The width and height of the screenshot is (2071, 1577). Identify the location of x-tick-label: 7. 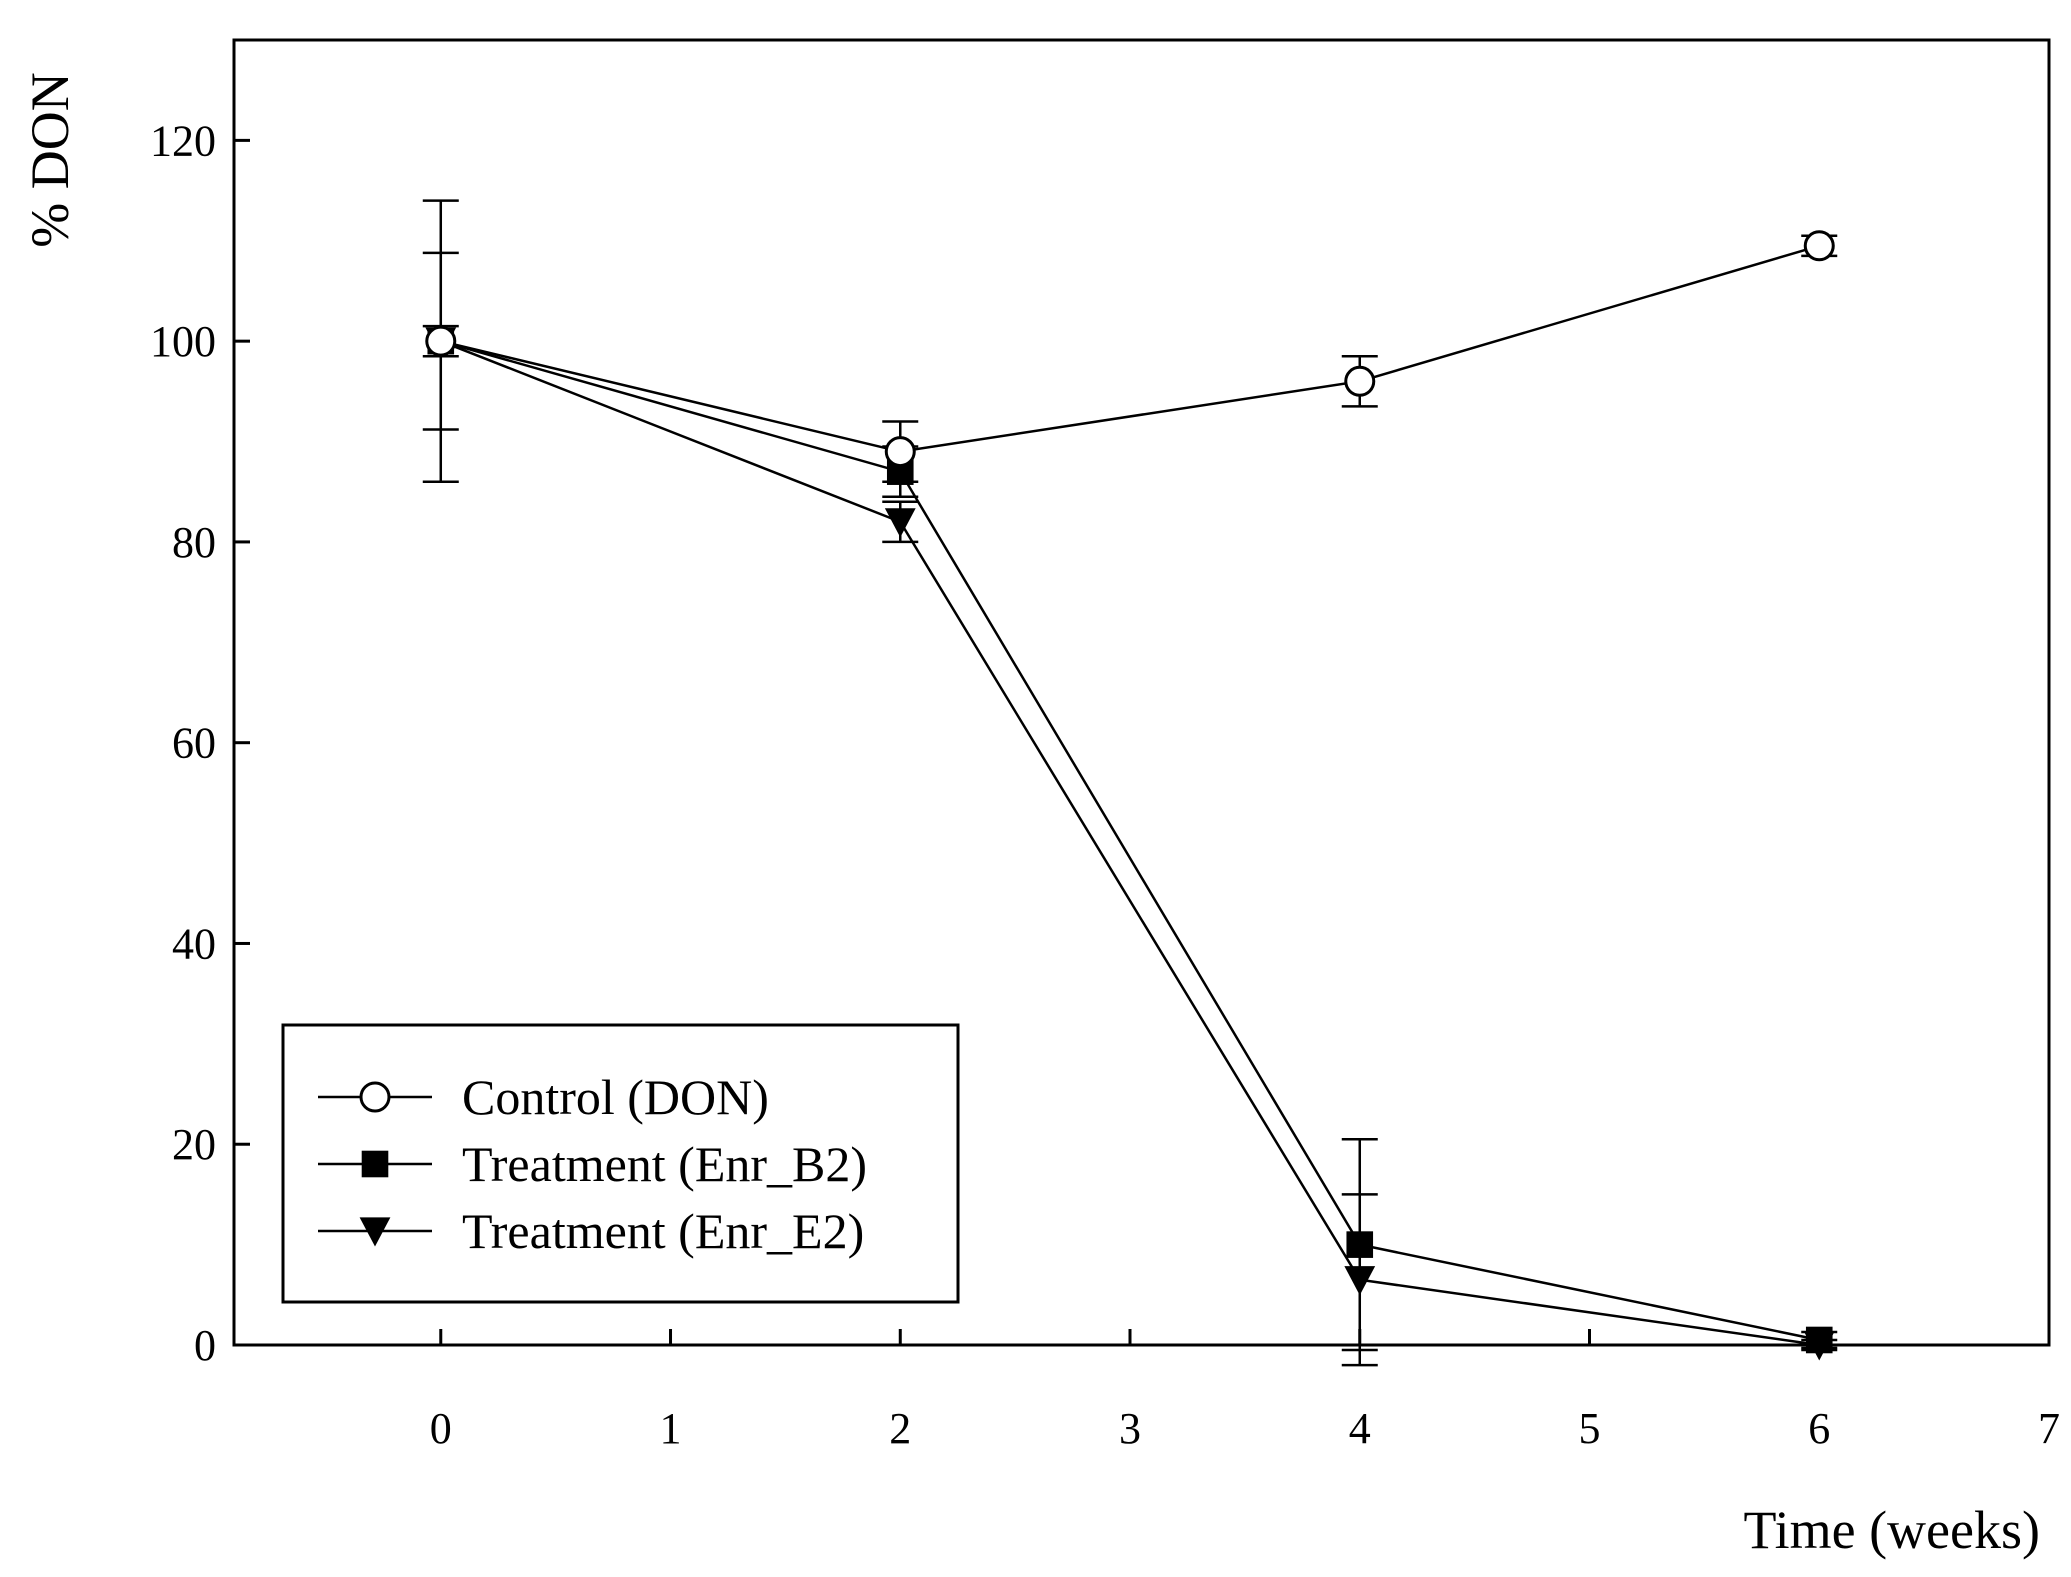
(2049, 1428).